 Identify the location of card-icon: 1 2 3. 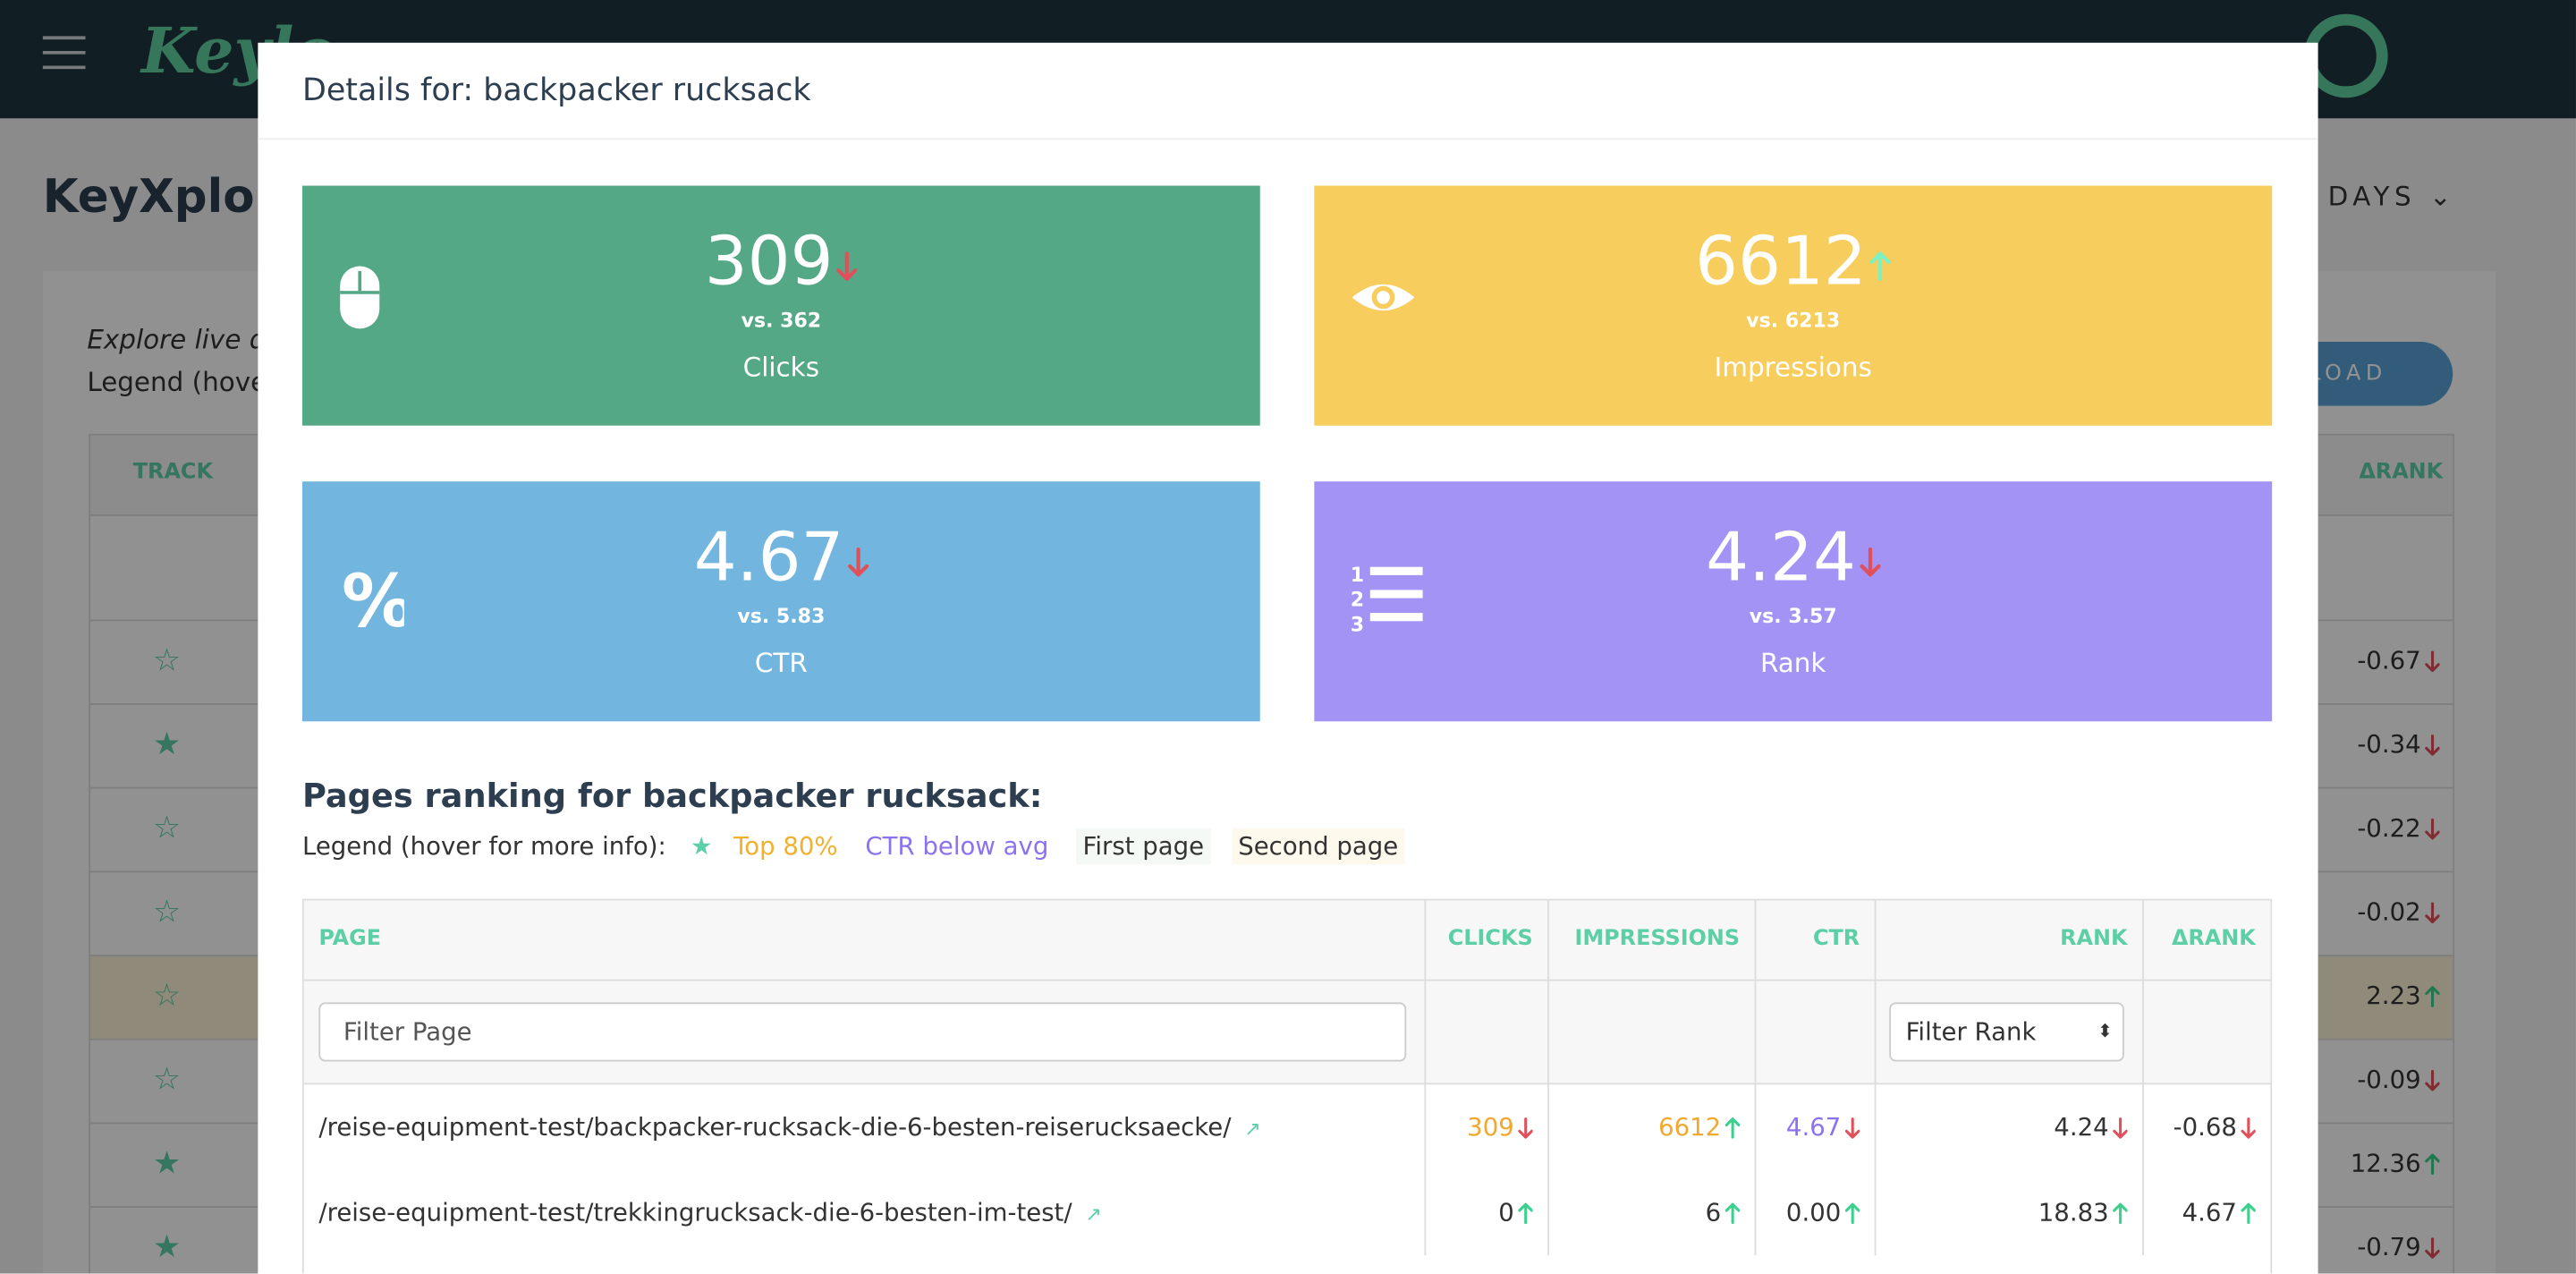
(1388, 599).